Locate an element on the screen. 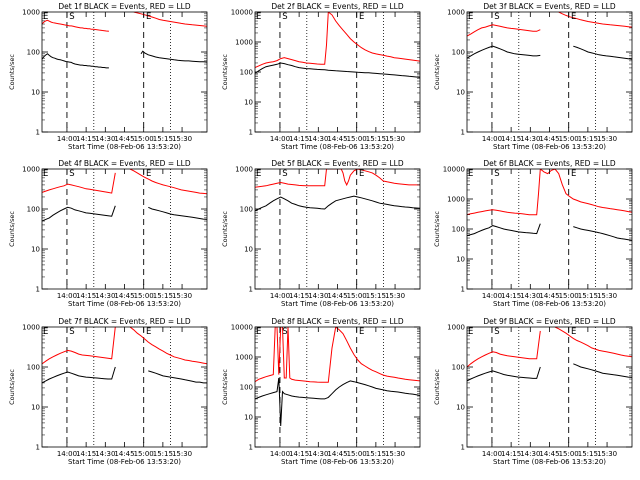 This screenshot has width=640, height=480. panel-title: Det 2f BLACK = Events, RED = LLD is located at coordinates (337, 6).